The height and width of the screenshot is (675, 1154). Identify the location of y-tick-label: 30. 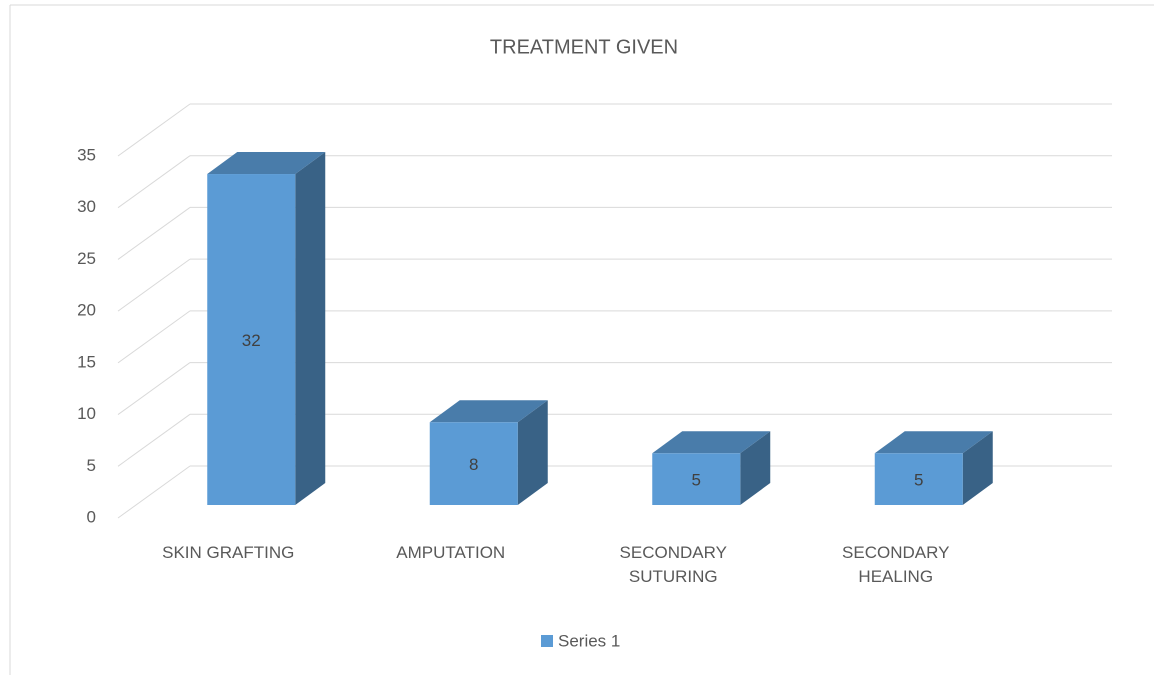
(86, 206).